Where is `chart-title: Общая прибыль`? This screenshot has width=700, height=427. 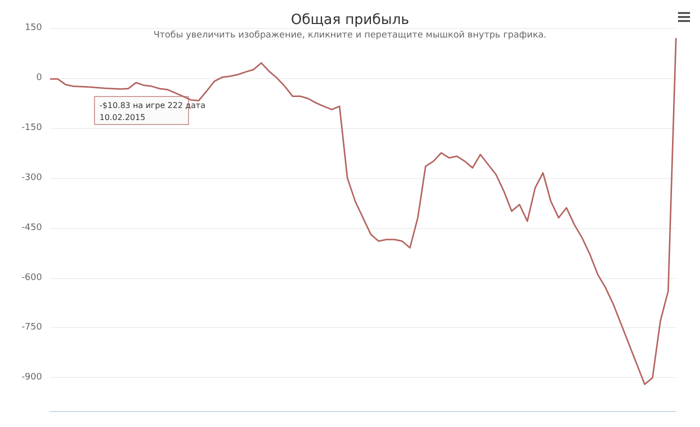
chart-title: Общая прибыль is located at coordinates (350, 20).